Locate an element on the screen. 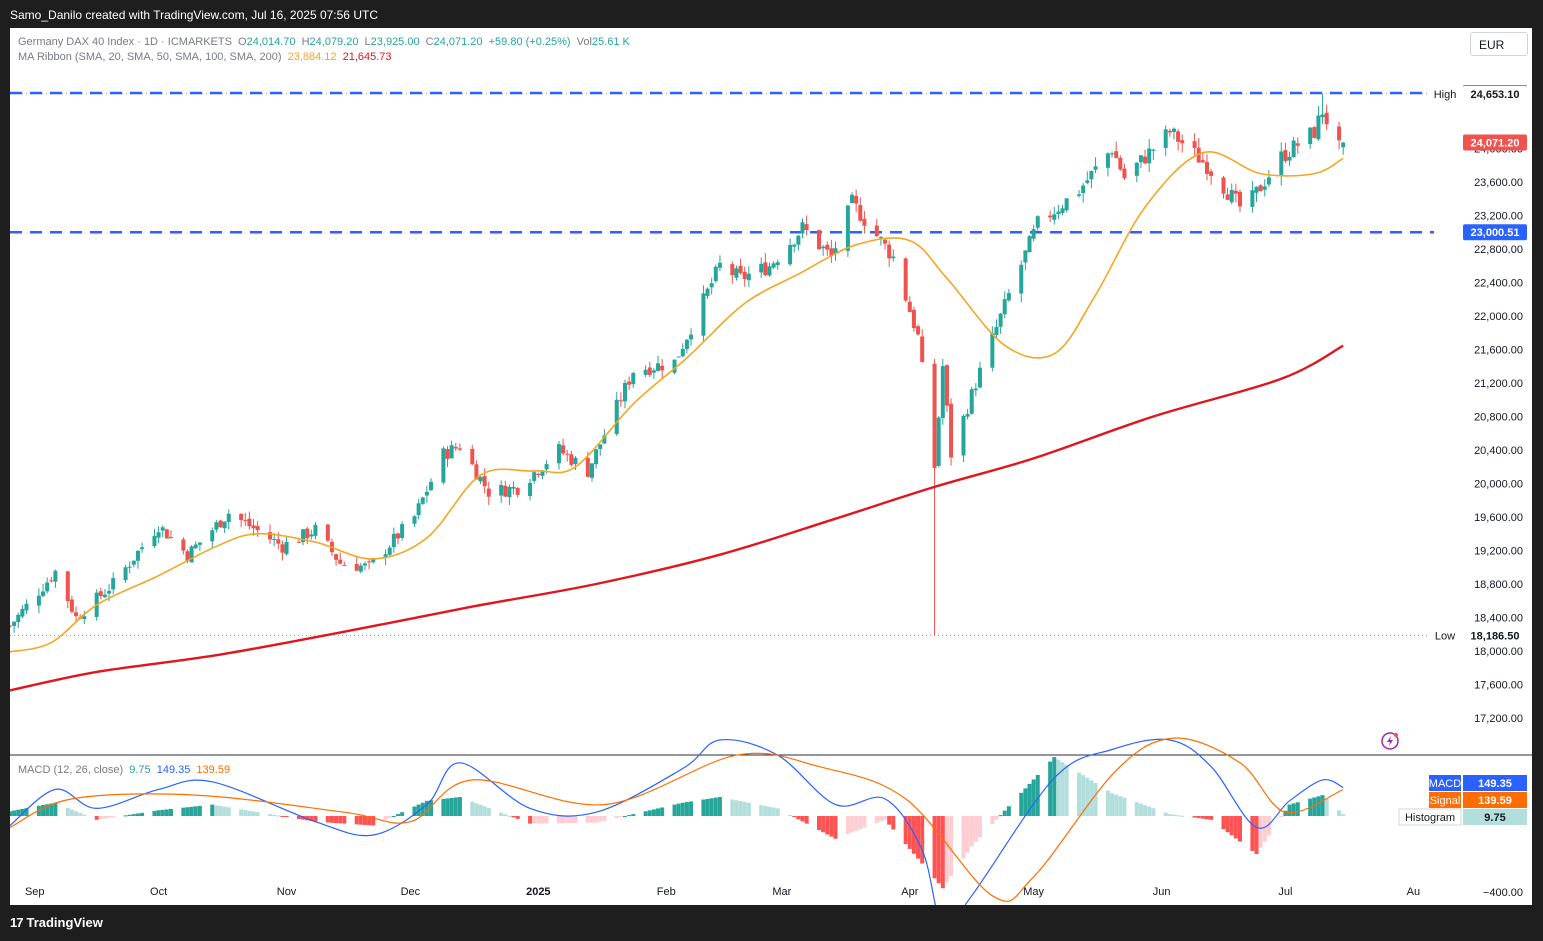 The width and height of the screenshot is (1543, 941). signal-value-label: 139.59 is located at coordinates (1495, 801).